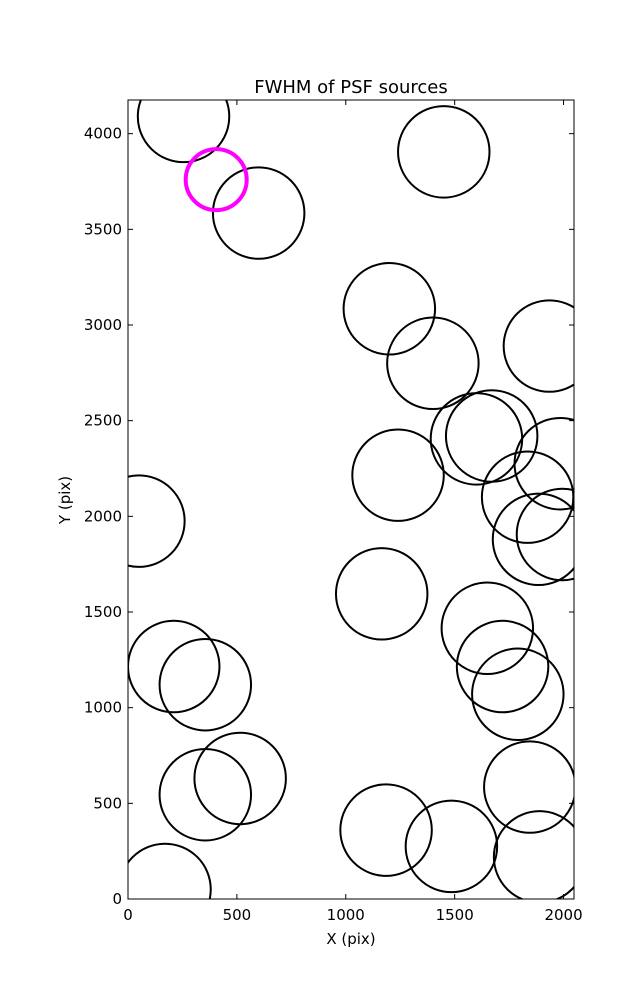  Describe the element at coordinates (455, 915) in the screenshot. I see `x-tick-label: 1500` at that location.